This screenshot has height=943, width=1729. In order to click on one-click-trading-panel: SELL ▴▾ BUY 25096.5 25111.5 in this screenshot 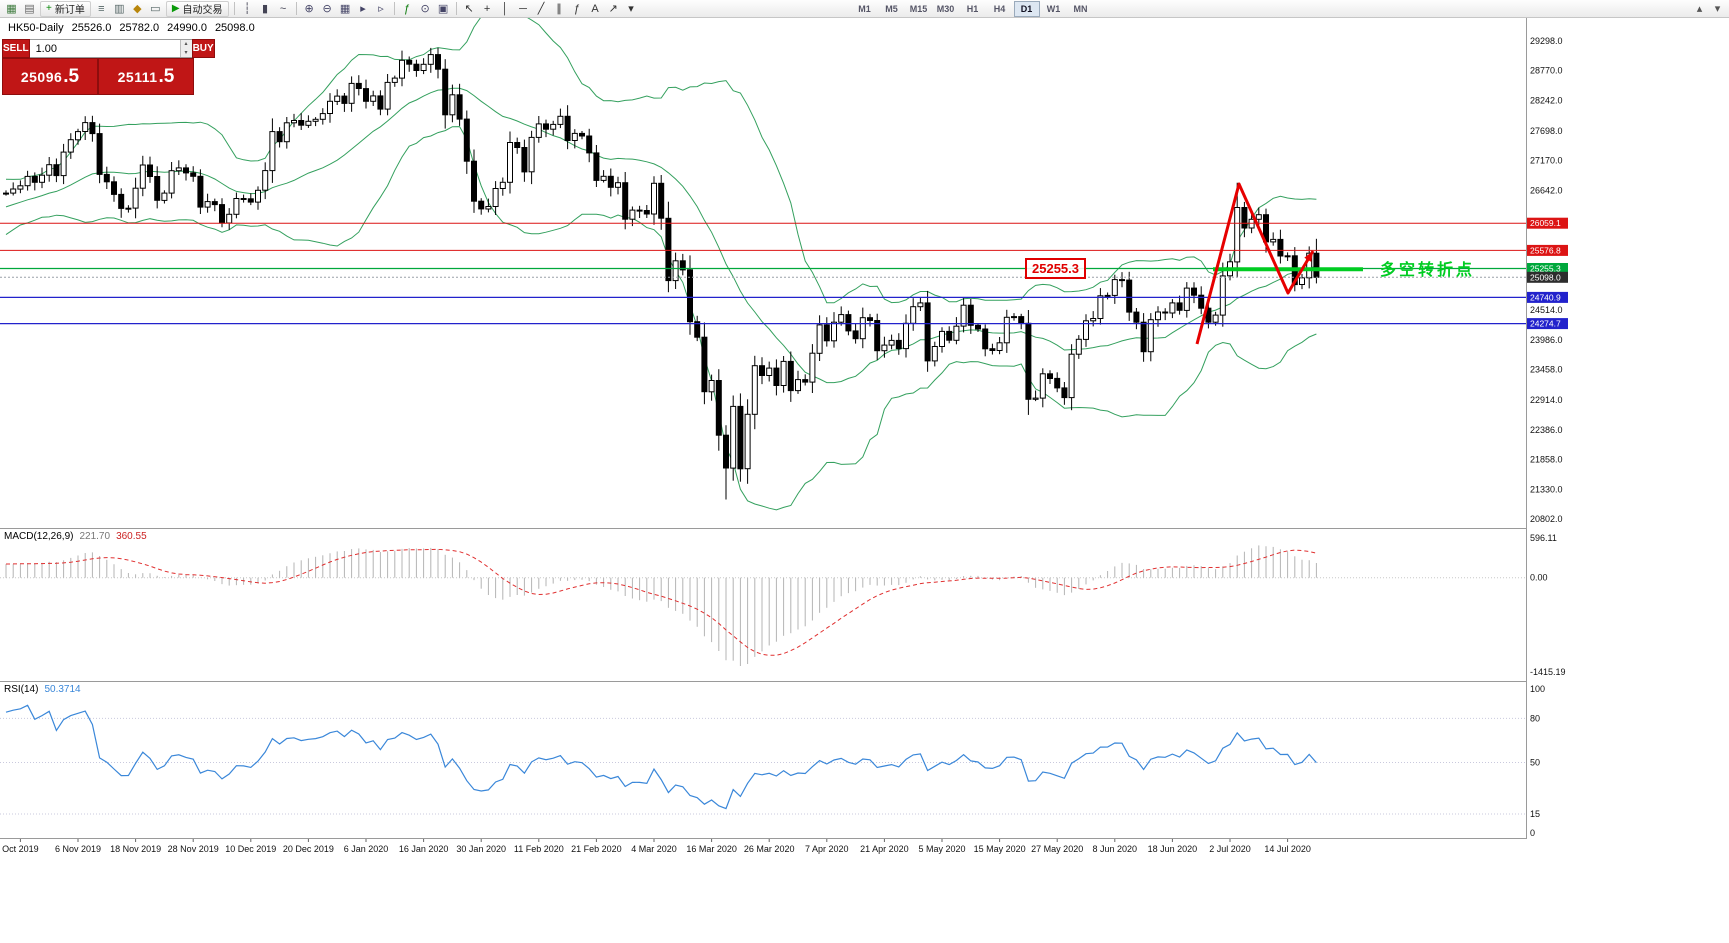, I will do `click(108, 67)`.